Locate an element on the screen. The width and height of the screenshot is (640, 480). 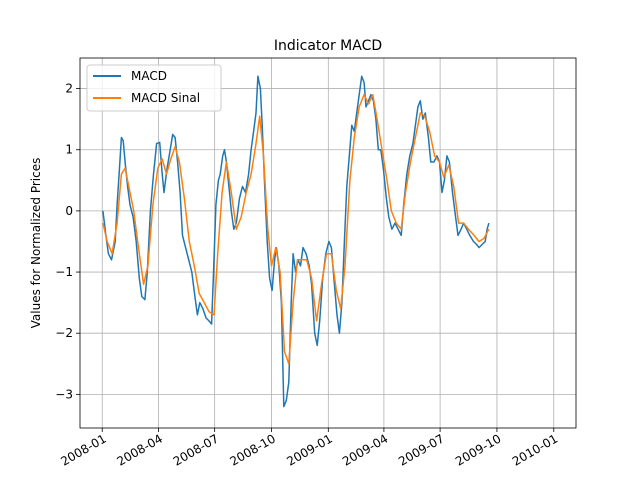
legend: MACD MACD Sinal is located at coordinates (154, 88).